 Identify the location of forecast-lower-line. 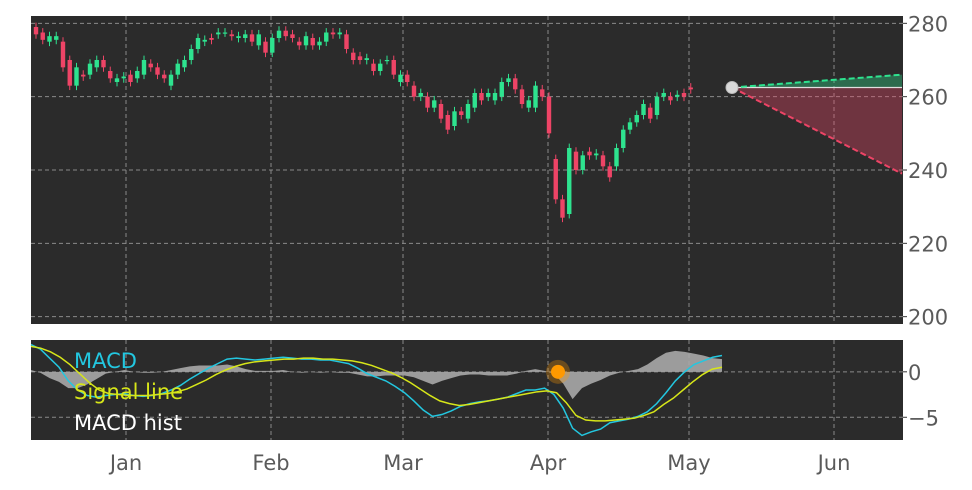
(817, 130).